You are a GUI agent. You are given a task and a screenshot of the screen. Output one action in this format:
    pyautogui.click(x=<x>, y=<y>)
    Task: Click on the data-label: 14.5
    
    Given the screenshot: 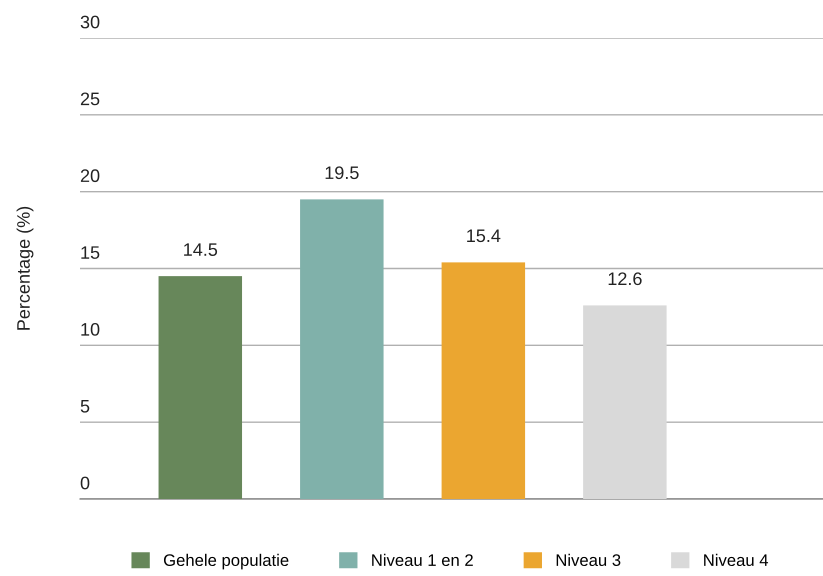 What is the action you would take?
    pyautogui.click(x=201, y=249)
    